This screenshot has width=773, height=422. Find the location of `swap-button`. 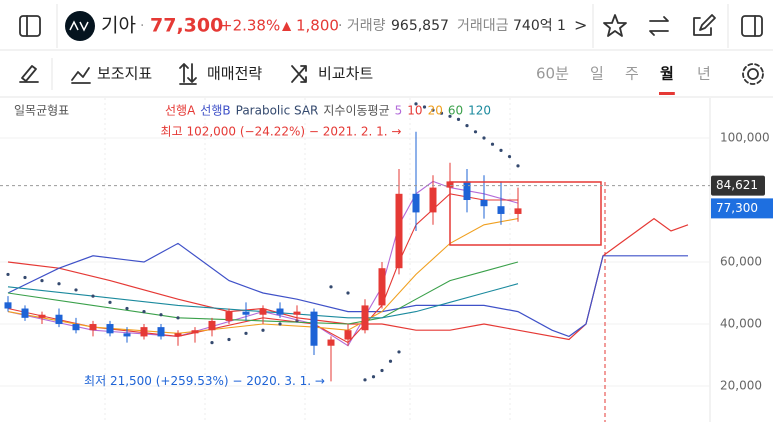

swap-button is located at coordinates (659, 26).